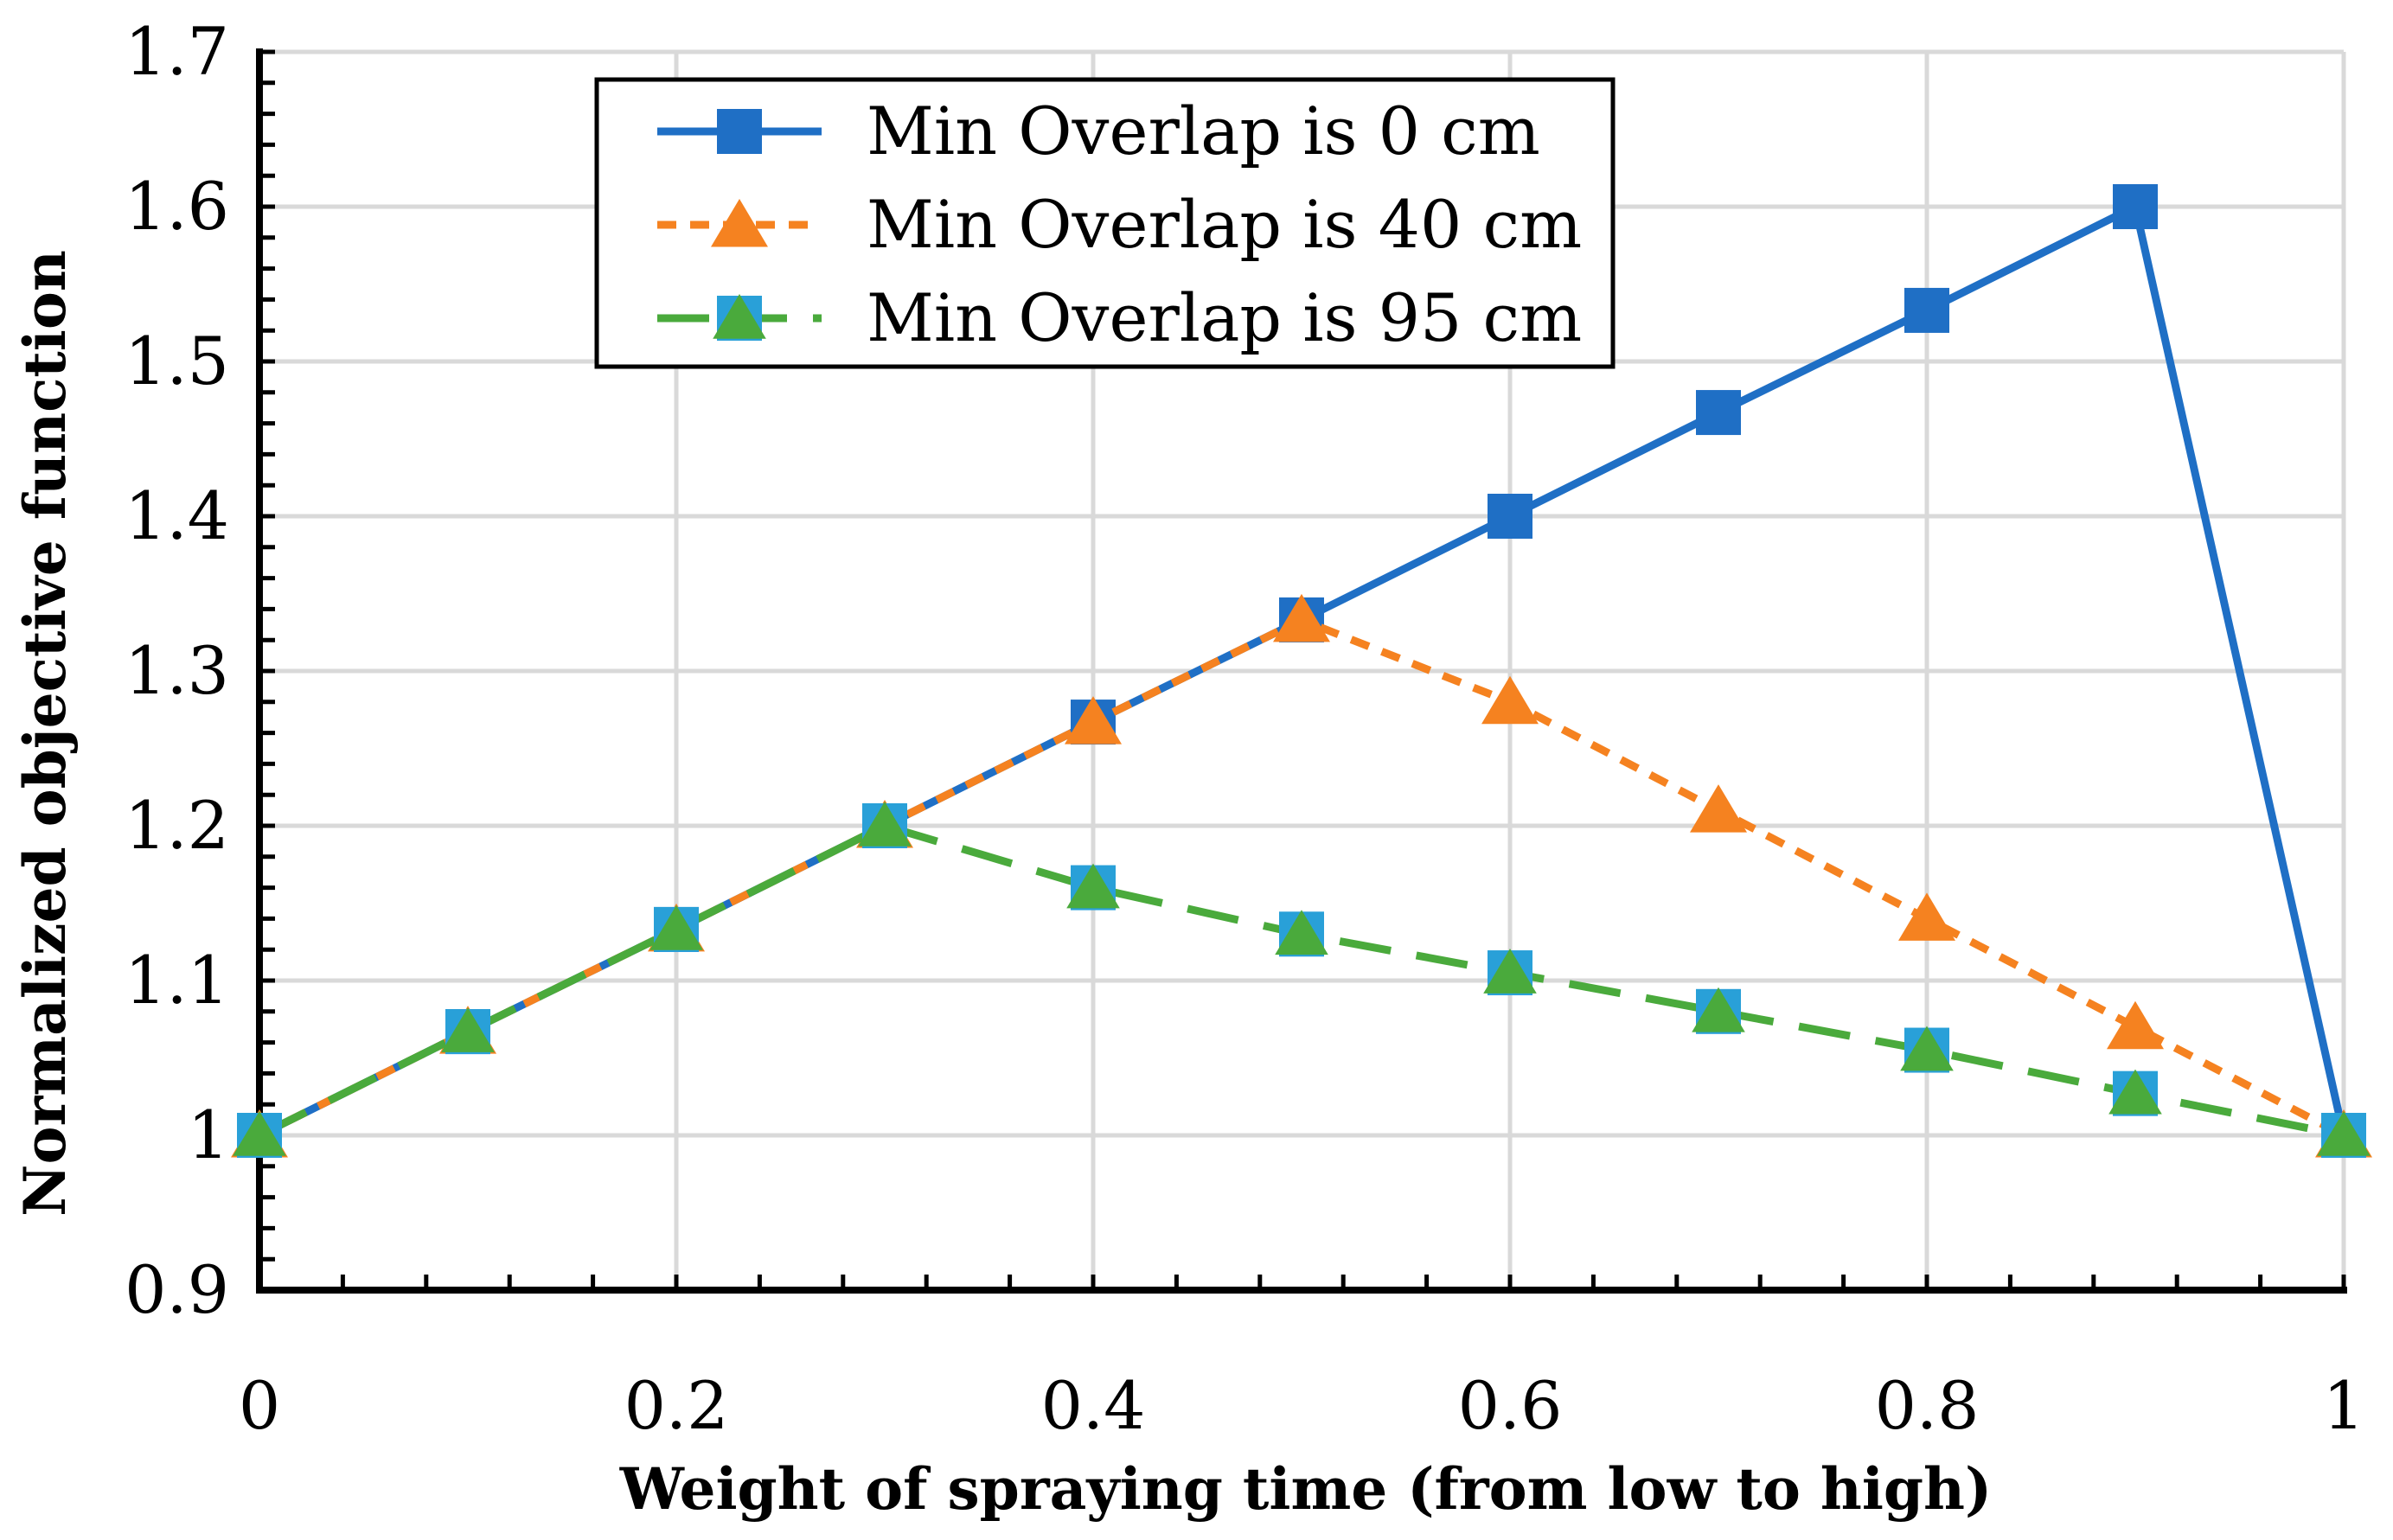 This screenshot has height=1540, width=2393. I want to click on y-axis-title: Normalized objective function, so click(45, 733).